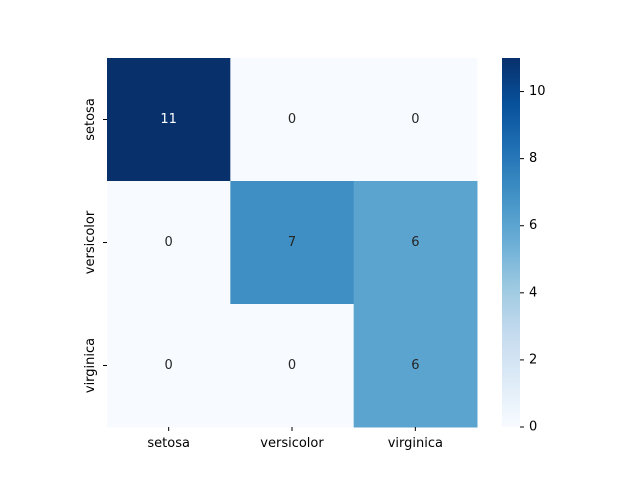 Image resolution: width=640 pixels, height=484 pixels. I want to click on colorbar-tick-label: 10, so click(537, 91).